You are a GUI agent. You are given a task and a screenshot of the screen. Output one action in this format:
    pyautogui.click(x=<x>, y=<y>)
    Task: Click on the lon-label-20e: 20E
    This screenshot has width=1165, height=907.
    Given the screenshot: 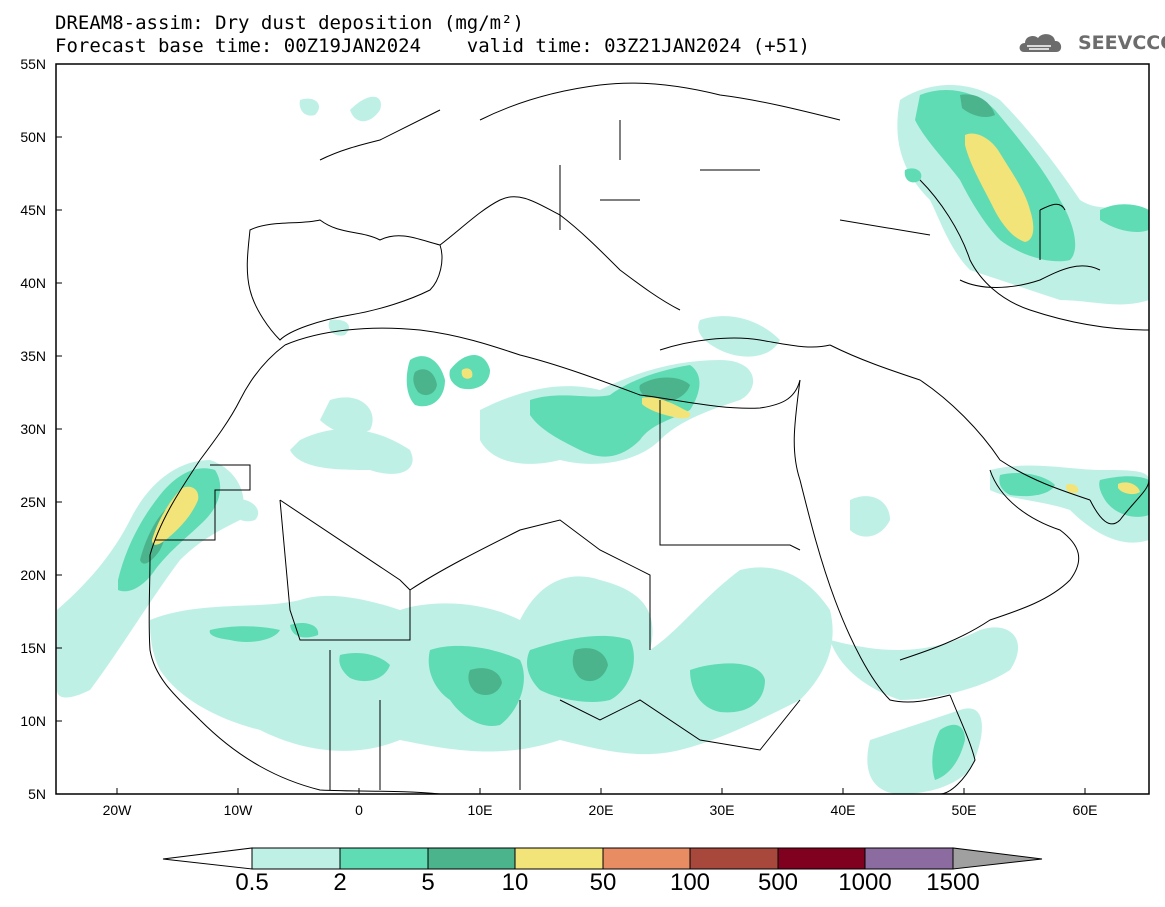 What is the action you would take?
    pyautogui.click(x=601, y=810)
    